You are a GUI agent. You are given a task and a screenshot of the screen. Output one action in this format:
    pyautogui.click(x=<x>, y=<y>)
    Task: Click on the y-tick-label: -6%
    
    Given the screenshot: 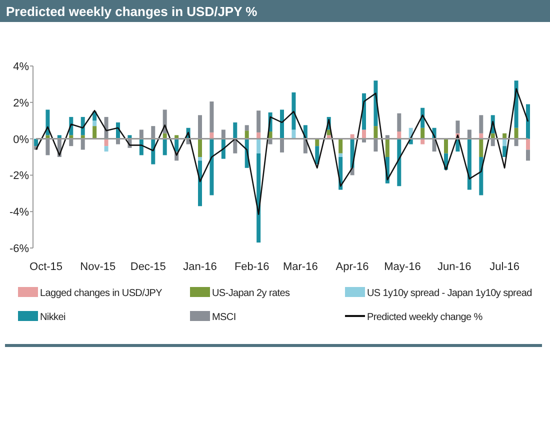 What is the action you would take?
    pyautogui.click(x=19, y=249)
    